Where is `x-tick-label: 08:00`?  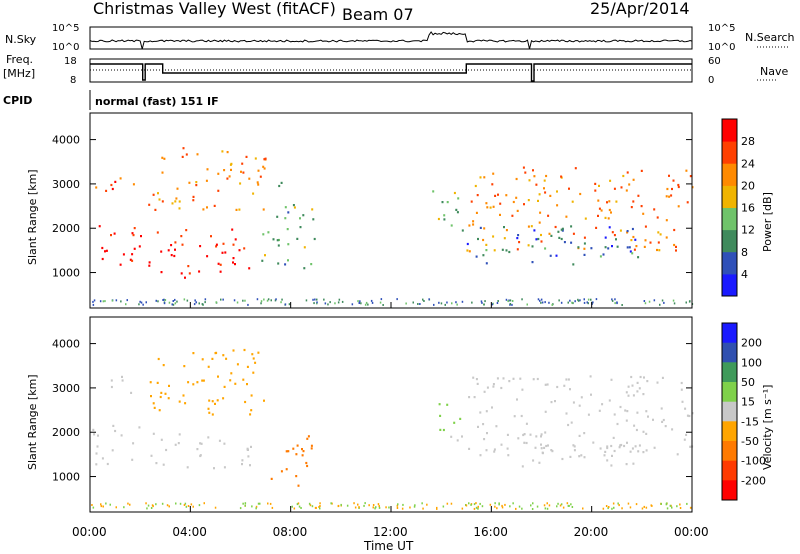
x-tick-label: 08:00 is located at coordinates (290, 532).